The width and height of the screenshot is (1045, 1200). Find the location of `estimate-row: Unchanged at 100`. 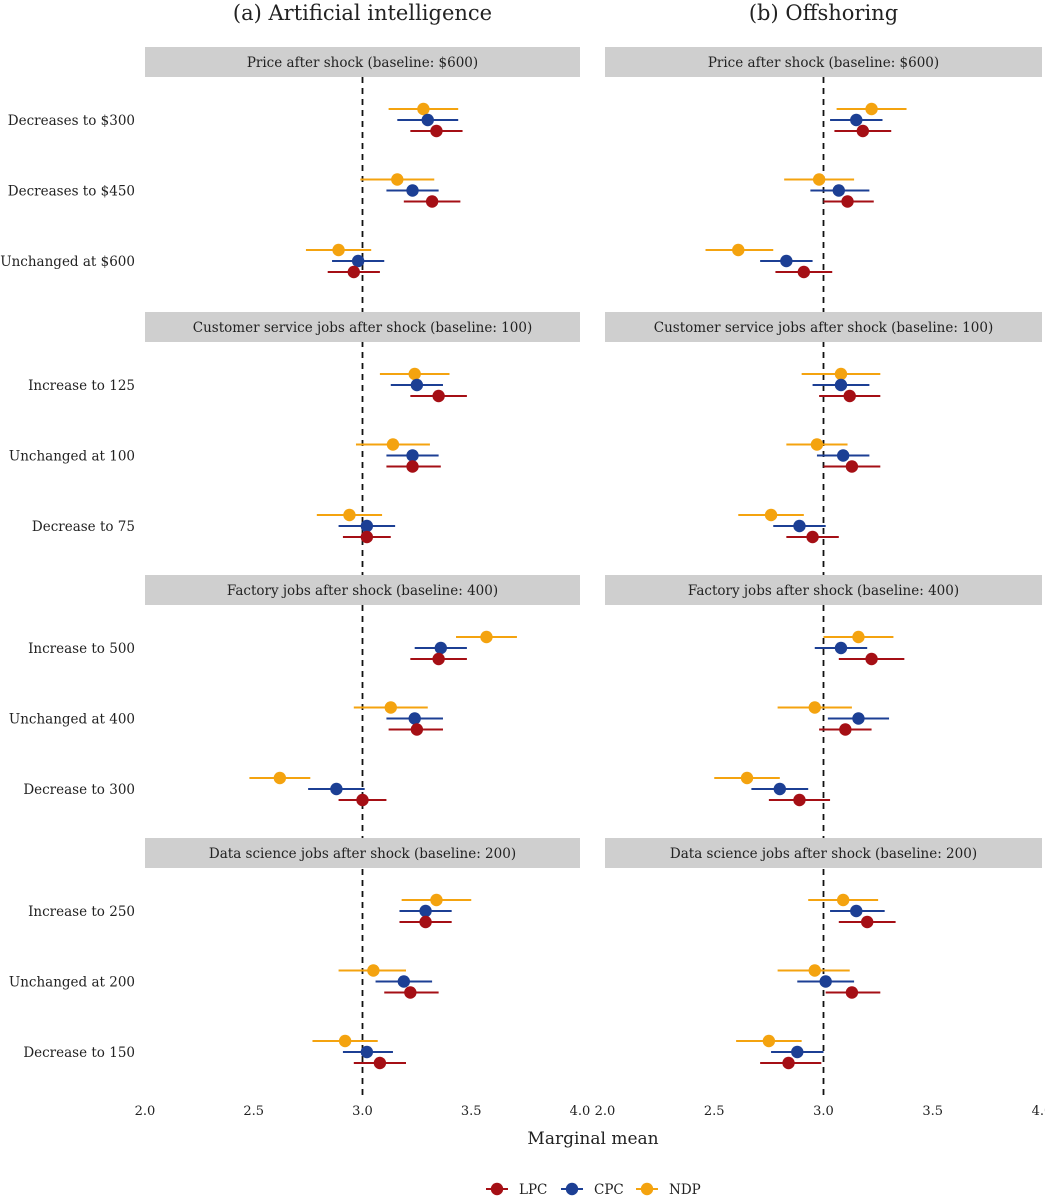

estimate-row: Unchanged at 100 is located at coordinates (225, 455).